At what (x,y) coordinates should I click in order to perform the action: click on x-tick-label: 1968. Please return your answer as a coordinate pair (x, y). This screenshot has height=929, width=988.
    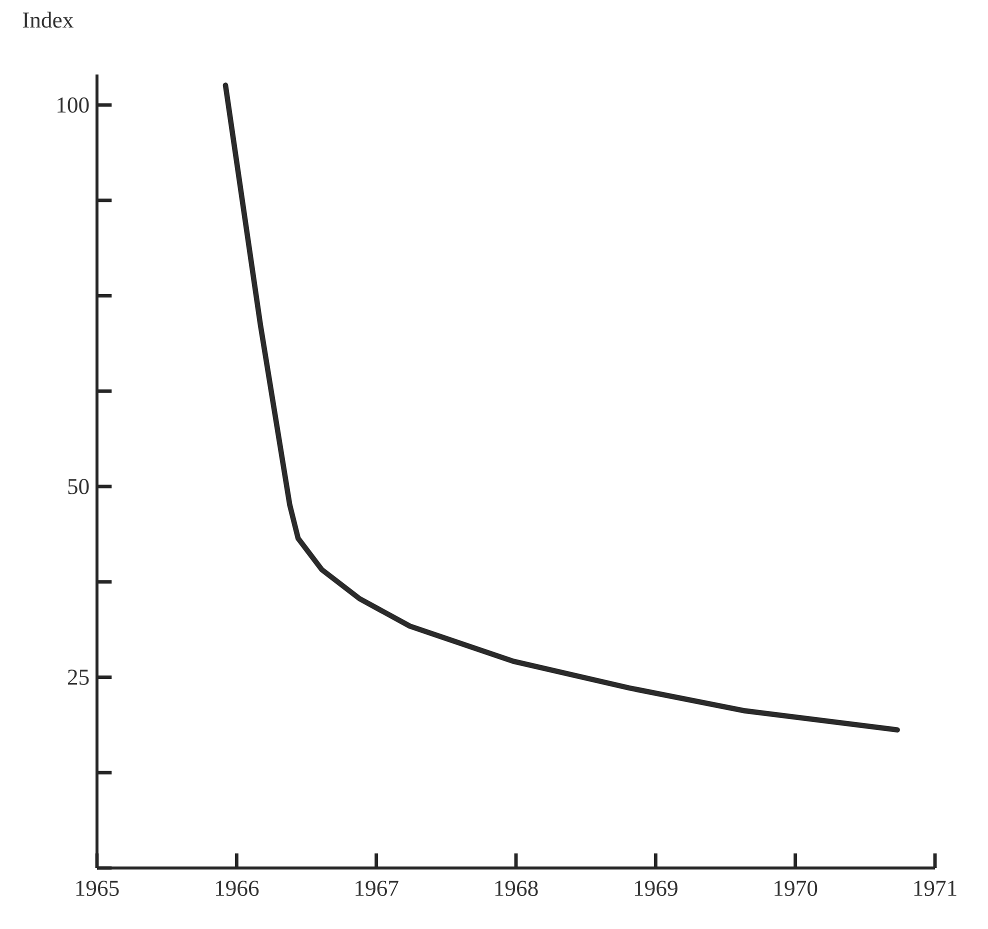
    Looking at the image, I should click on (516, 888).